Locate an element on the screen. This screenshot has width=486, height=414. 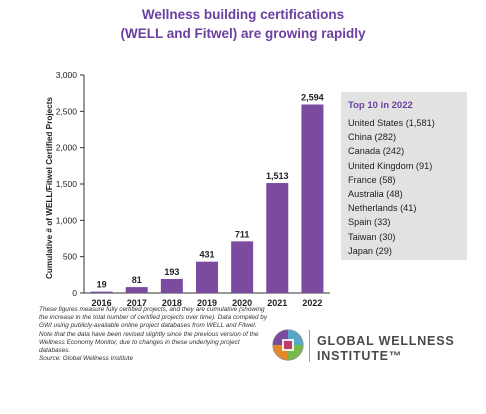
x-tick-label: 2017 is located at coordinates (137, 303).